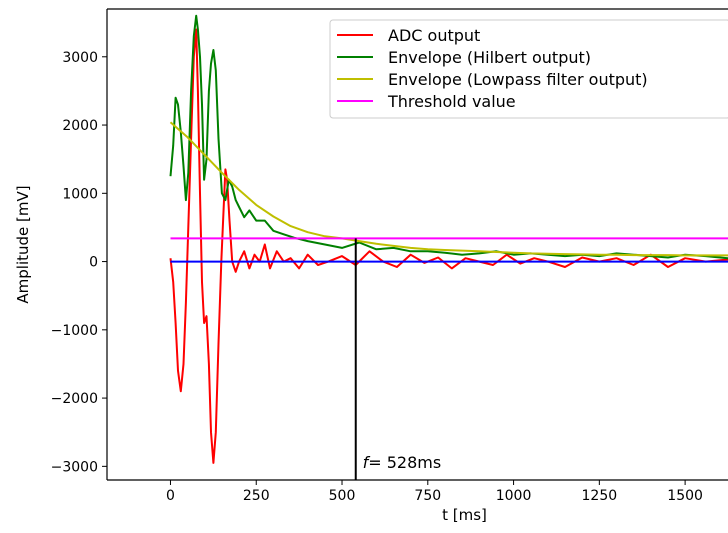 This screenshot has width=728, height=533. What do you see at coordinates (80, 58) in the screenshot?
I see `y-tick-label: 3000` at bounding box center [80, 58].